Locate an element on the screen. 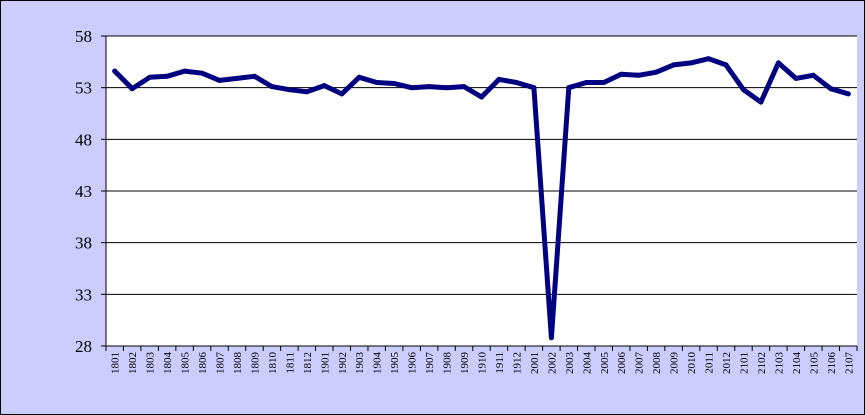 The height and width of the screenshot is (415, 865). x-tick-label: 1809 is located at coordinates (255, 363).